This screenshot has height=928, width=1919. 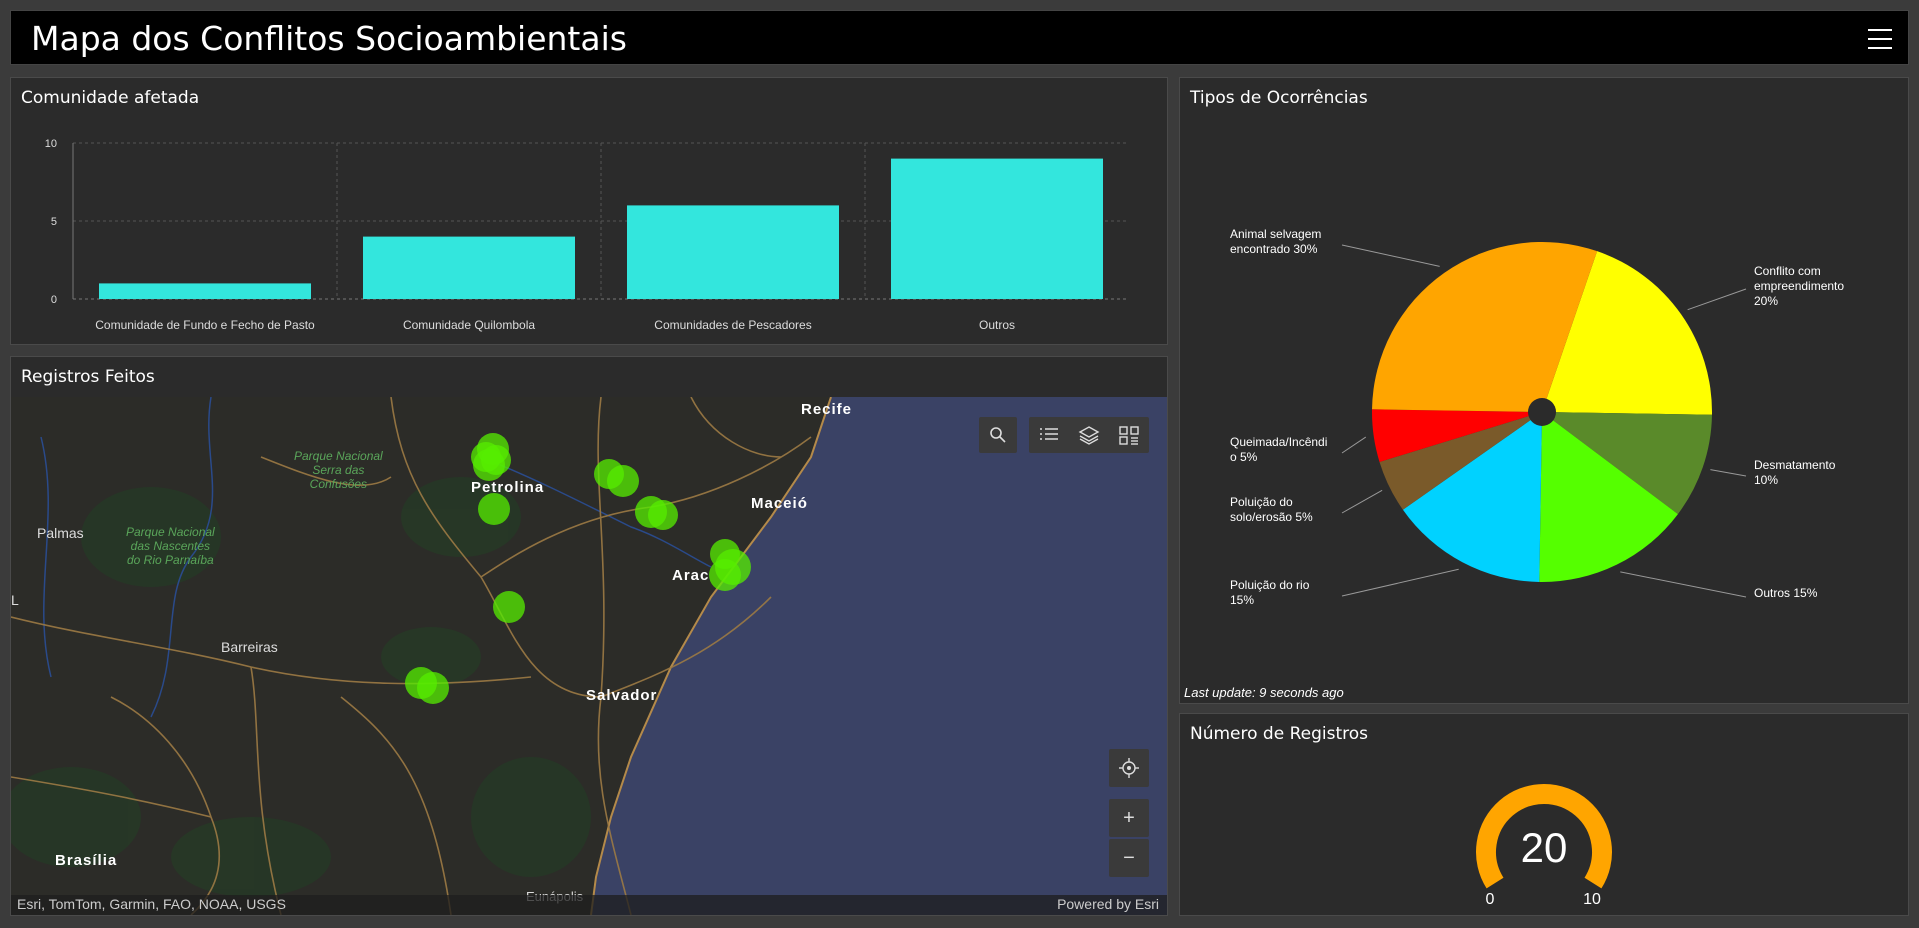 I want to click on pie-label: Desmatamento, so click(x=1795, y=465).